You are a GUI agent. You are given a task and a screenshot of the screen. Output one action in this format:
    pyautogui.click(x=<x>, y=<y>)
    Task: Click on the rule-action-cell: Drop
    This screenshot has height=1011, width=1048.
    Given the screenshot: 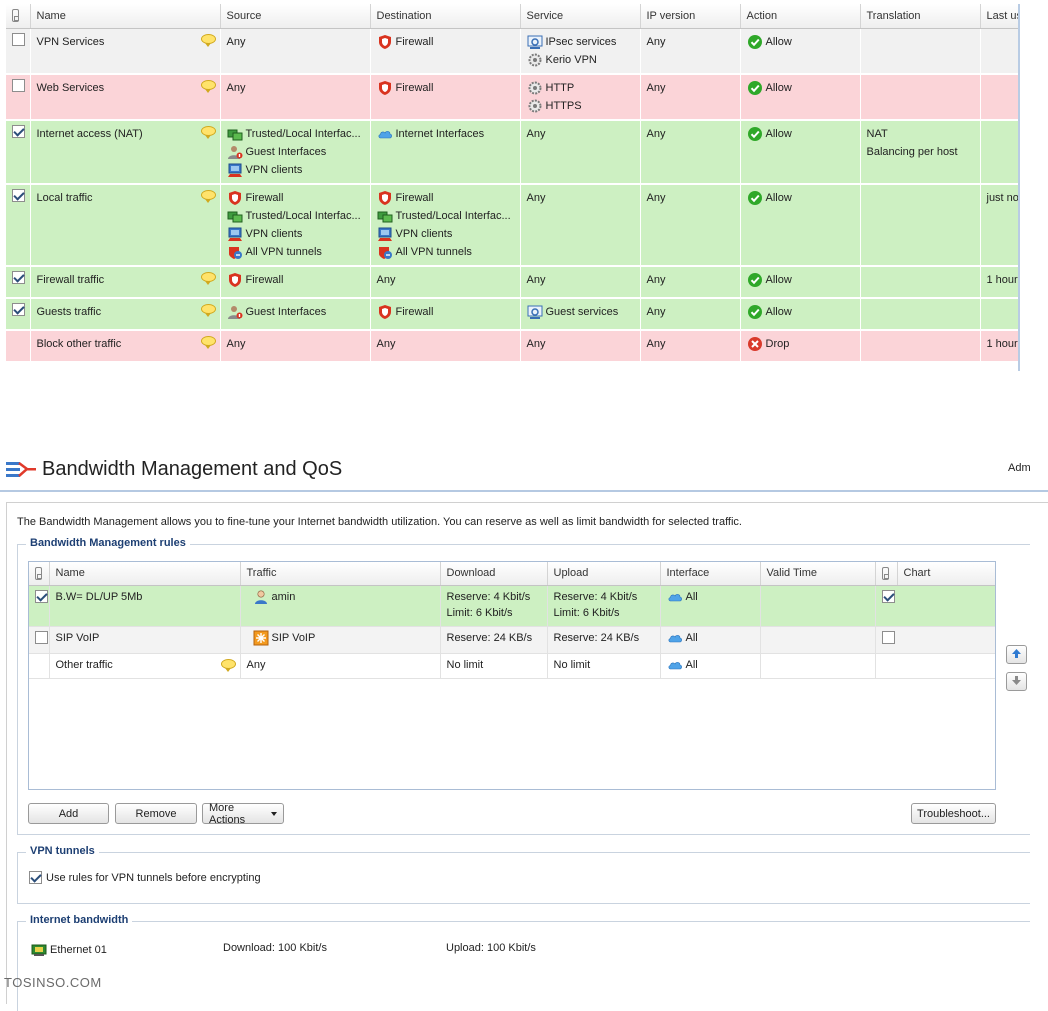 What is the action you would take?
    pyautogui.click(x=800, y=346)
    